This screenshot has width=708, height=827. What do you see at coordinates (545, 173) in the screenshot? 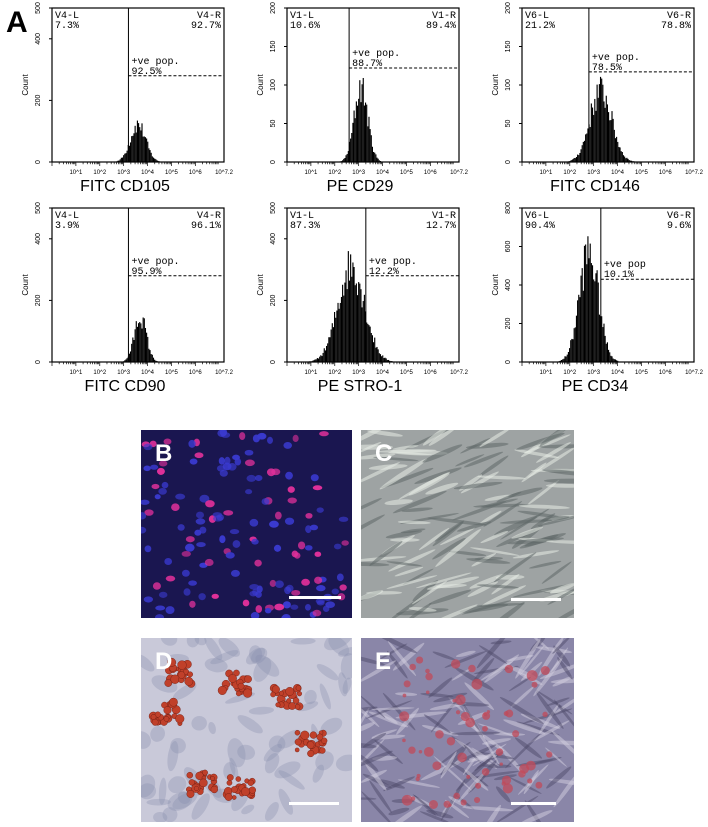
I see `x-tick-label: 10^1` at bounding box center [545, 173].